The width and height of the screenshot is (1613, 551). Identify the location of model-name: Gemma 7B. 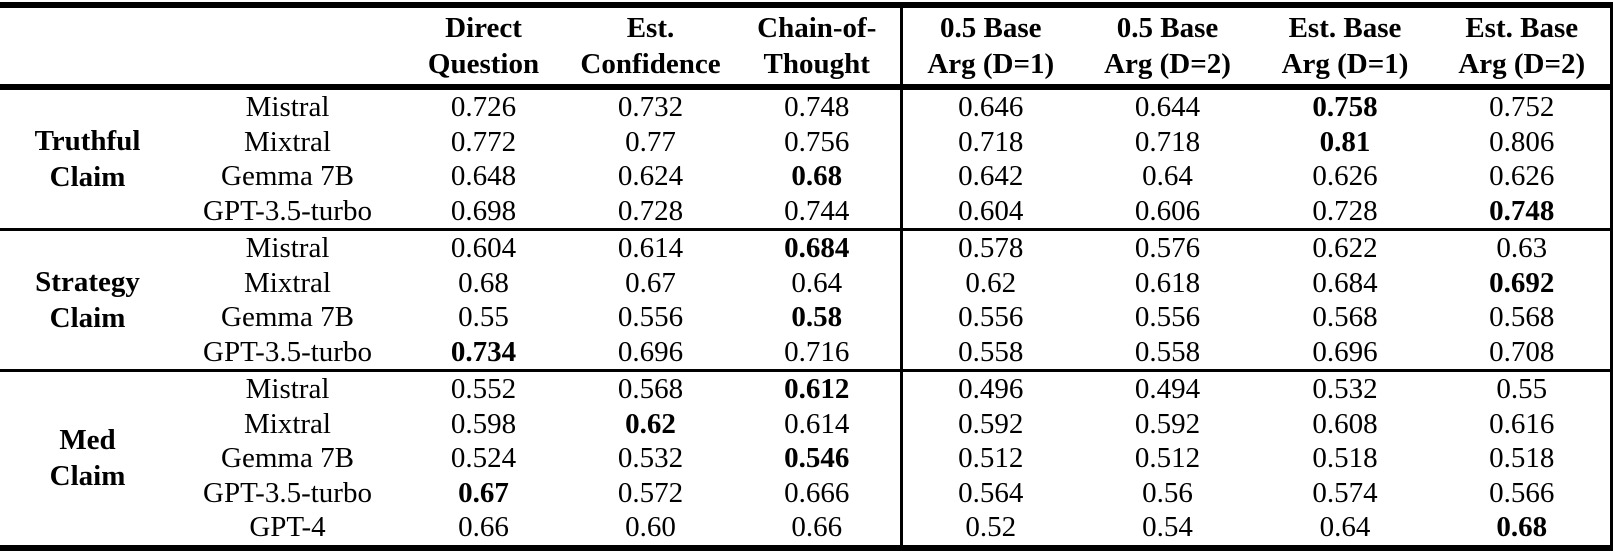
(287, 176).